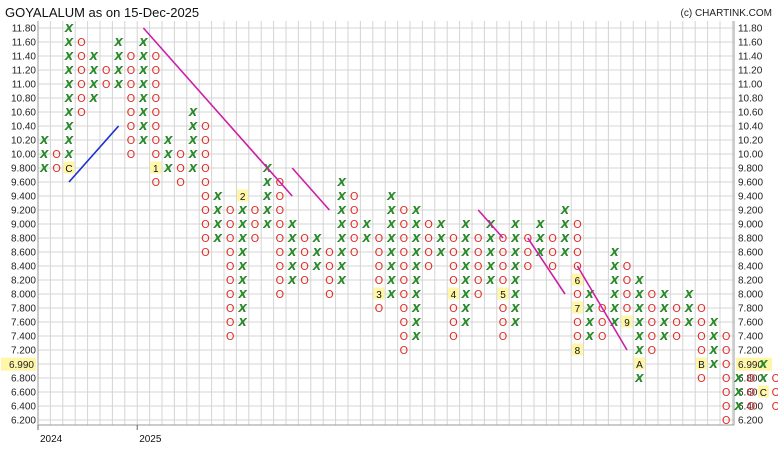  Describe the element at coordinates (24, 43) in the screenshot. I see `y-tick-label-left: 11.60` at that location.